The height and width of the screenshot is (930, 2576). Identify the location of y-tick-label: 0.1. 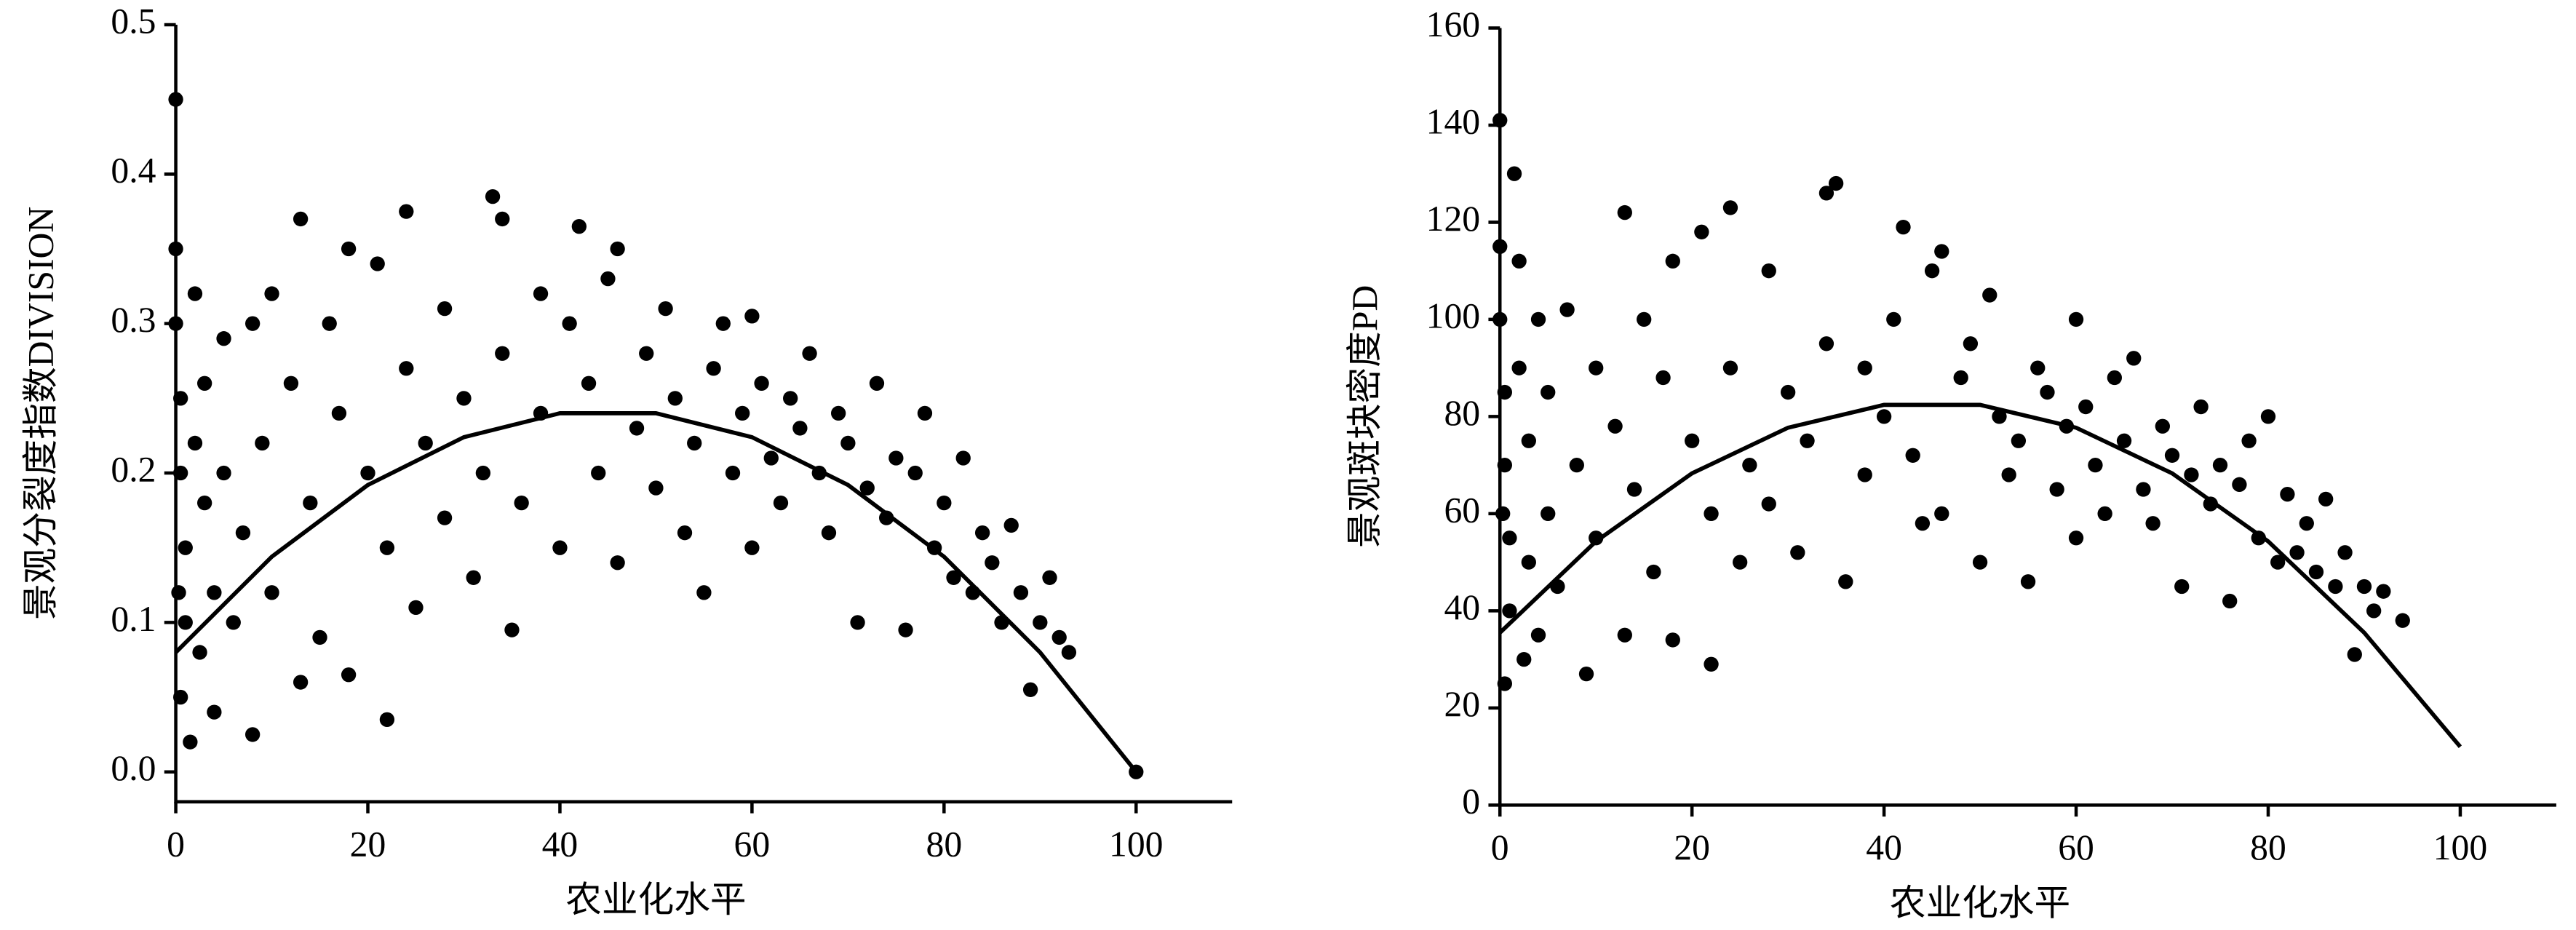
(133, 619).